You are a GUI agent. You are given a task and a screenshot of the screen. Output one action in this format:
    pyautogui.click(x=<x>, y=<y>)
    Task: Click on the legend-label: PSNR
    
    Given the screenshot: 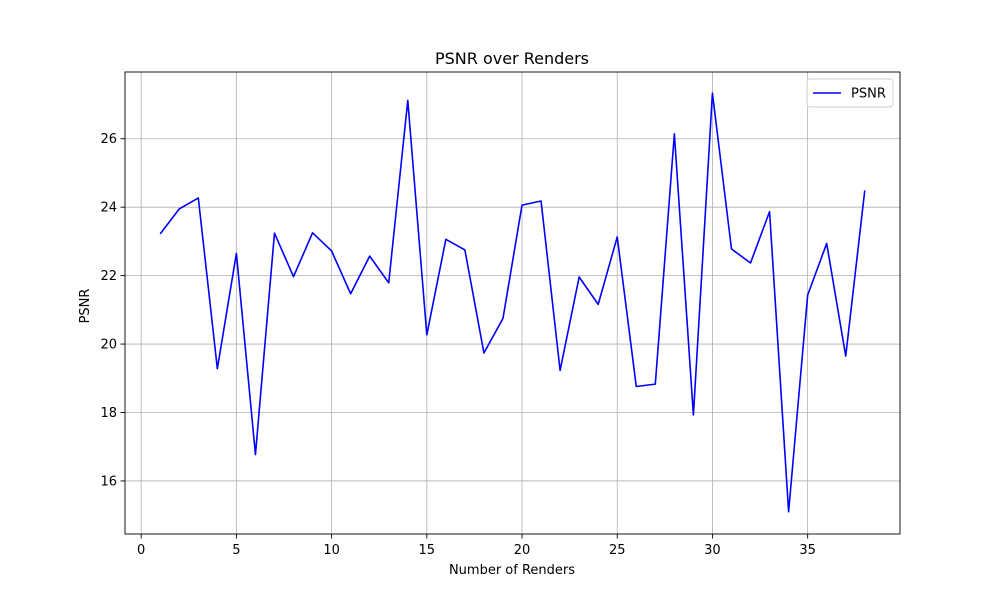 What is the action you would take?
    pyautogui.click(x=868, y=94)
    